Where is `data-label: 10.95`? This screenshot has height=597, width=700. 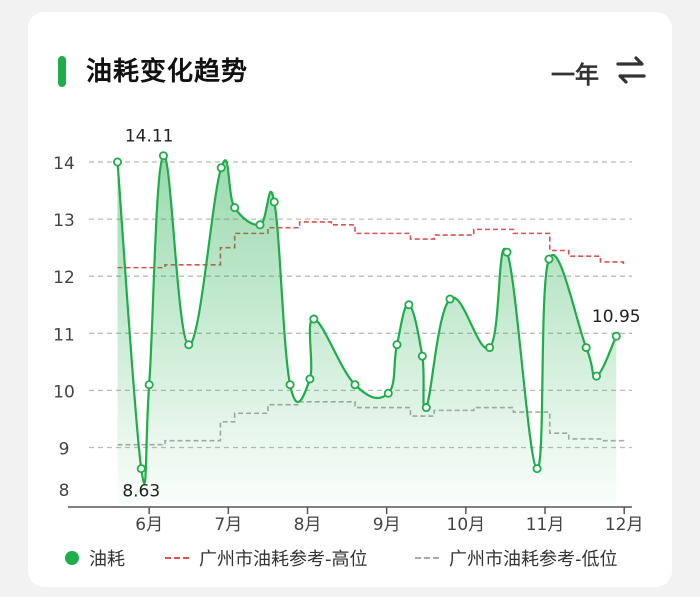 data-label: 10.95 is located at coordinates (616, 317).